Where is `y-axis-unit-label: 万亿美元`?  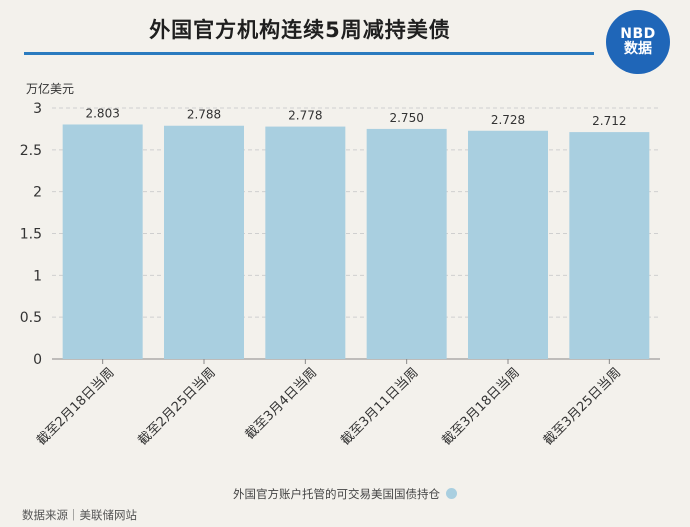 y-axis-unit-label: 万亿美元 is located at coordinates (50, 89).